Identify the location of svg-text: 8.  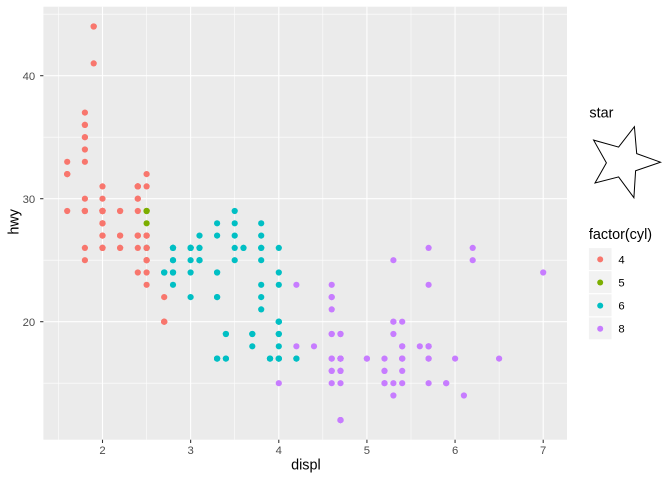
(621, 330).